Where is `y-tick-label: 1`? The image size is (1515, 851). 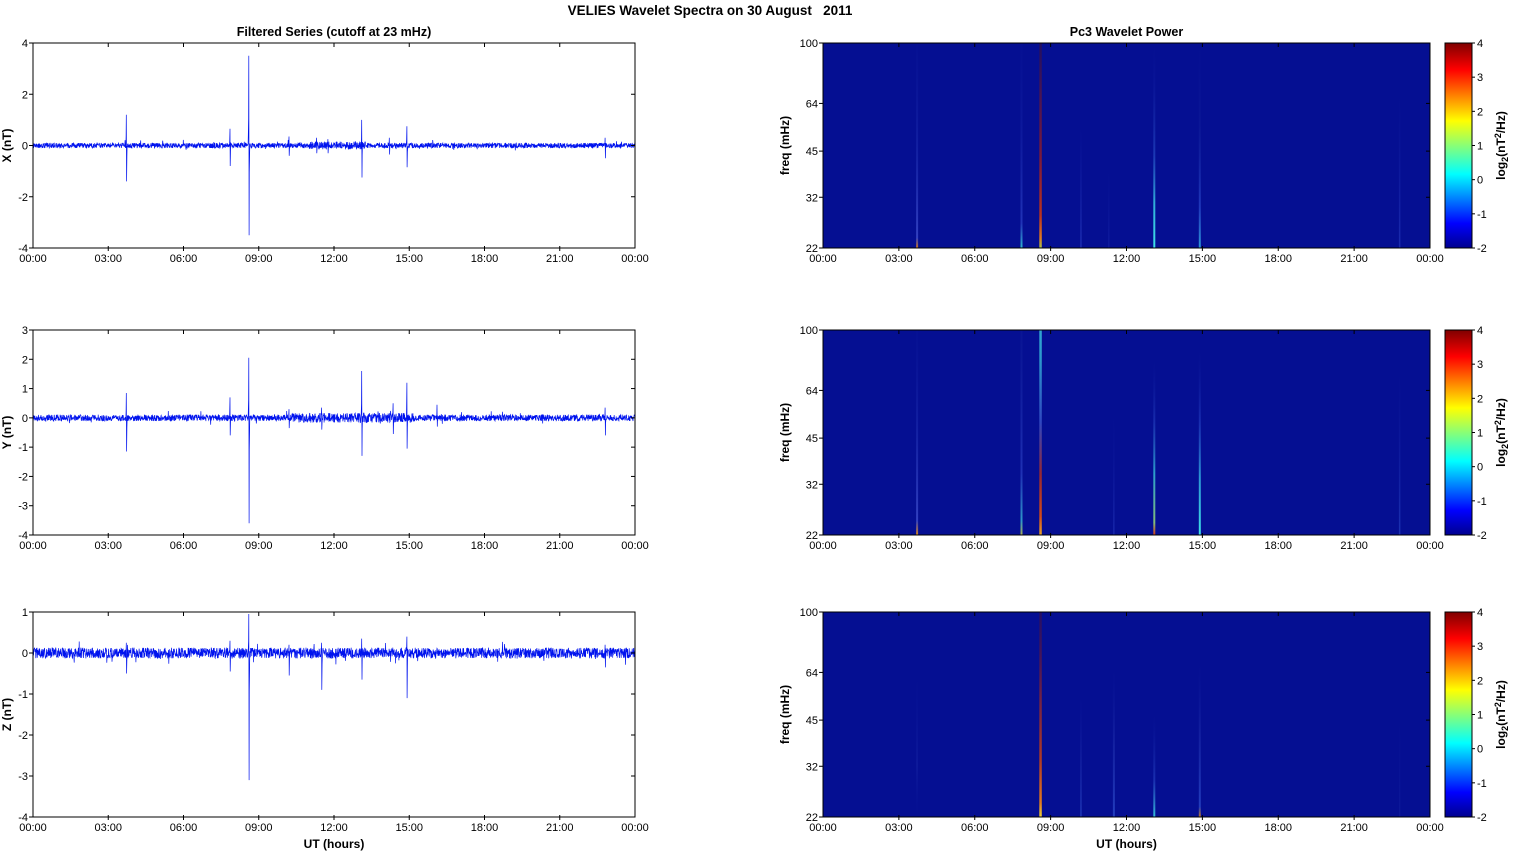
y-tick-label: 1 is located at coordinates (25, 613).